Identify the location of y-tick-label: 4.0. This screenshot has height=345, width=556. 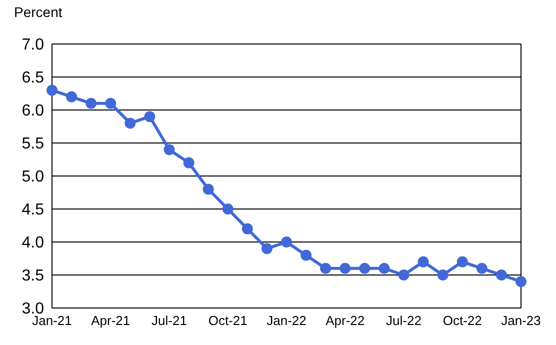
(33, 243).